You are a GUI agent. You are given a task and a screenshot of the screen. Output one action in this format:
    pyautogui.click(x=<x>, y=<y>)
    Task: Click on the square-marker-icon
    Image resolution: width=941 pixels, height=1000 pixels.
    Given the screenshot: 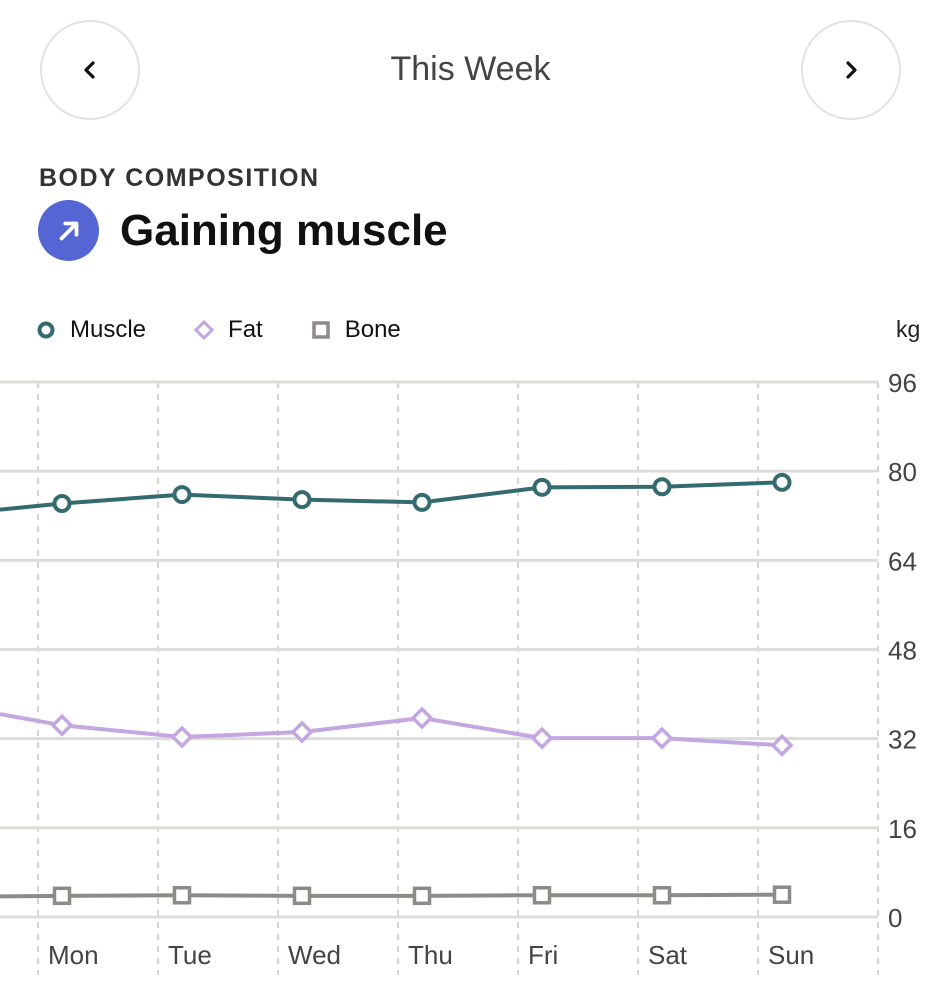 What is the action you would take?
    pyautogui.click(x=320, y=330)
    